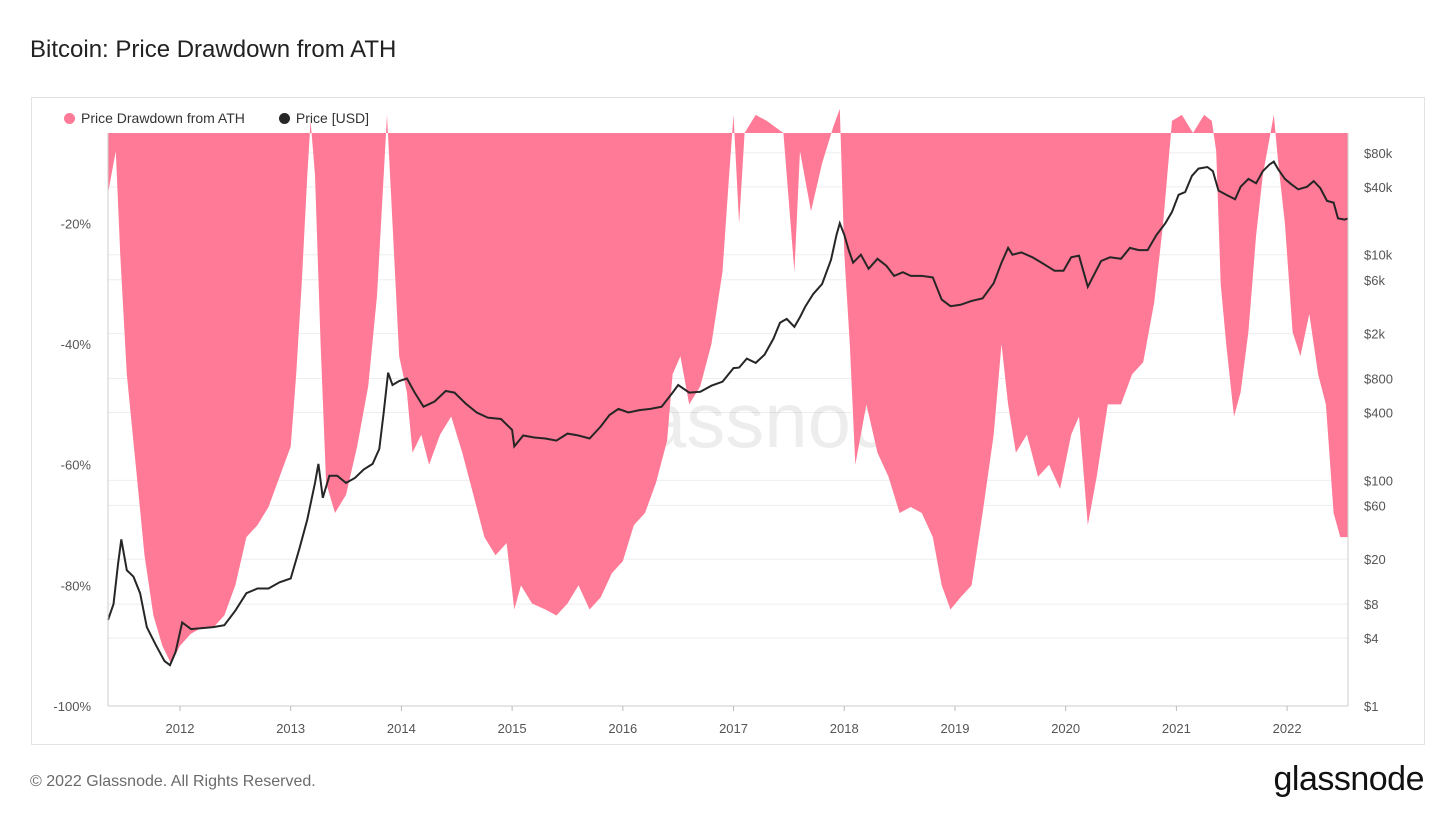 This screenshot has width=1456, height=819. I want to click on page-title: Bitcoin: Price Drawdown from ATH, so click(213, 49).